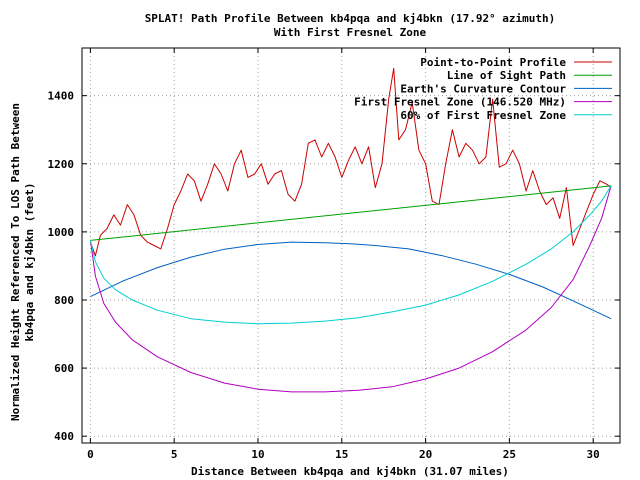 Image resolution: width=640 pixels, height=480 pixels. What do you see at coordinates (257, 454) in the screenshot?
I see `x-tick-label: 10` at bounding box center [257, 454].